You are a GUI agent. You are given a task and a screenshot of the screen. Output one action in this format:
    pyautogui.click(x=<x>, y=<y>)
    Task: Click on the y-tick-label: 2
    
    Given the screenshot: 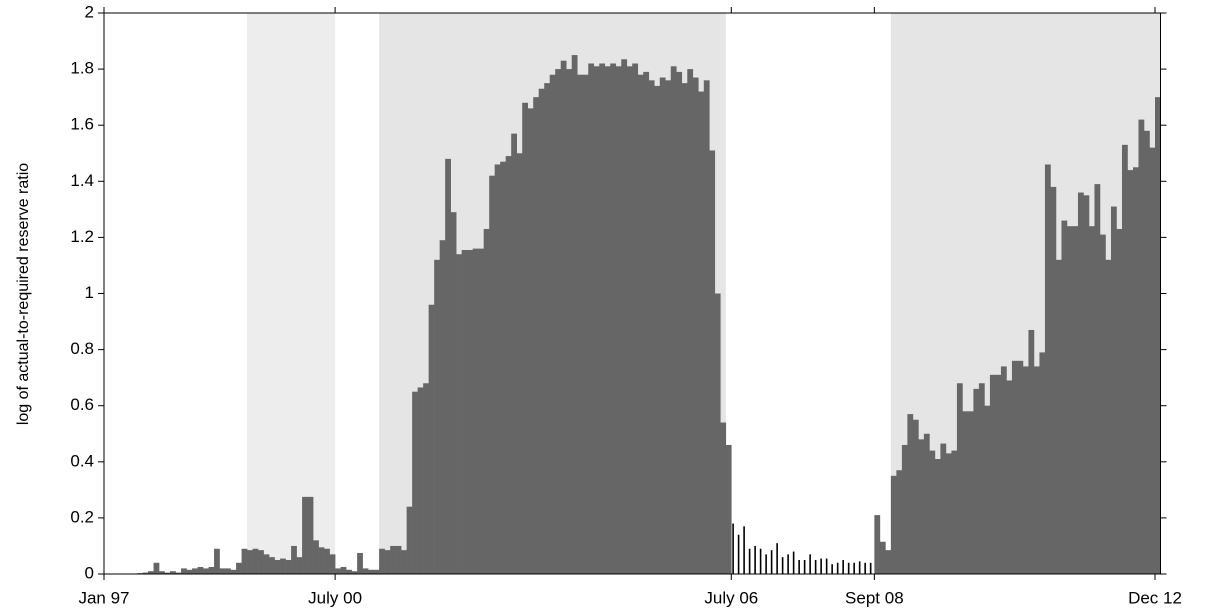 What is the action you would take?
    pyautogui.click(x=89, y=11)
    